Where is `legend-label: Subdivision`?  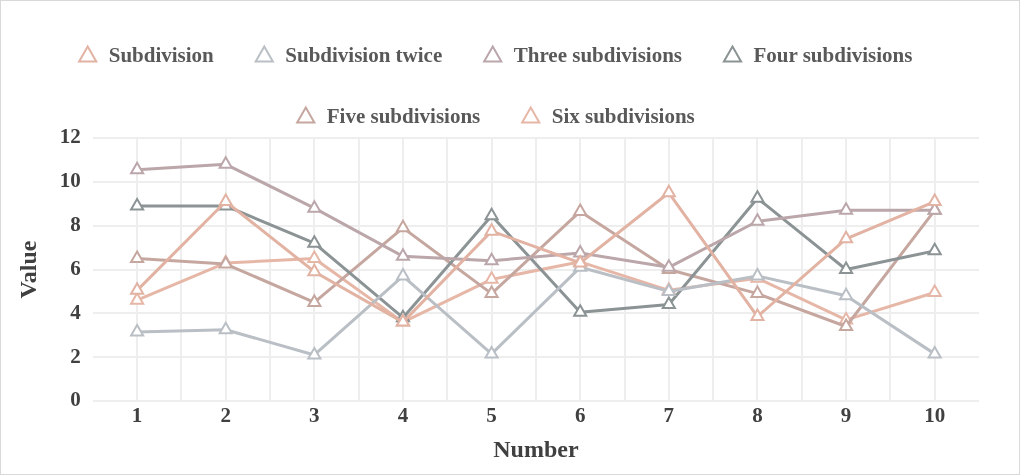
legend-label: Subdivision is located at coordinates (161, 54).